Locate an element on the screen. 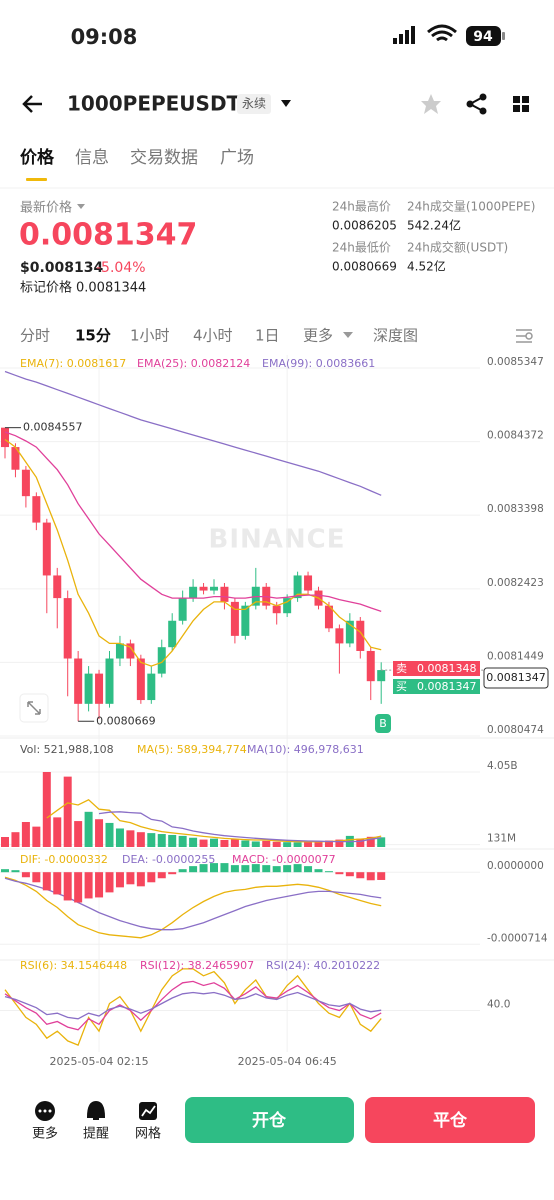  y-tick-label: 4.05B is located at coordinates (502, 766).